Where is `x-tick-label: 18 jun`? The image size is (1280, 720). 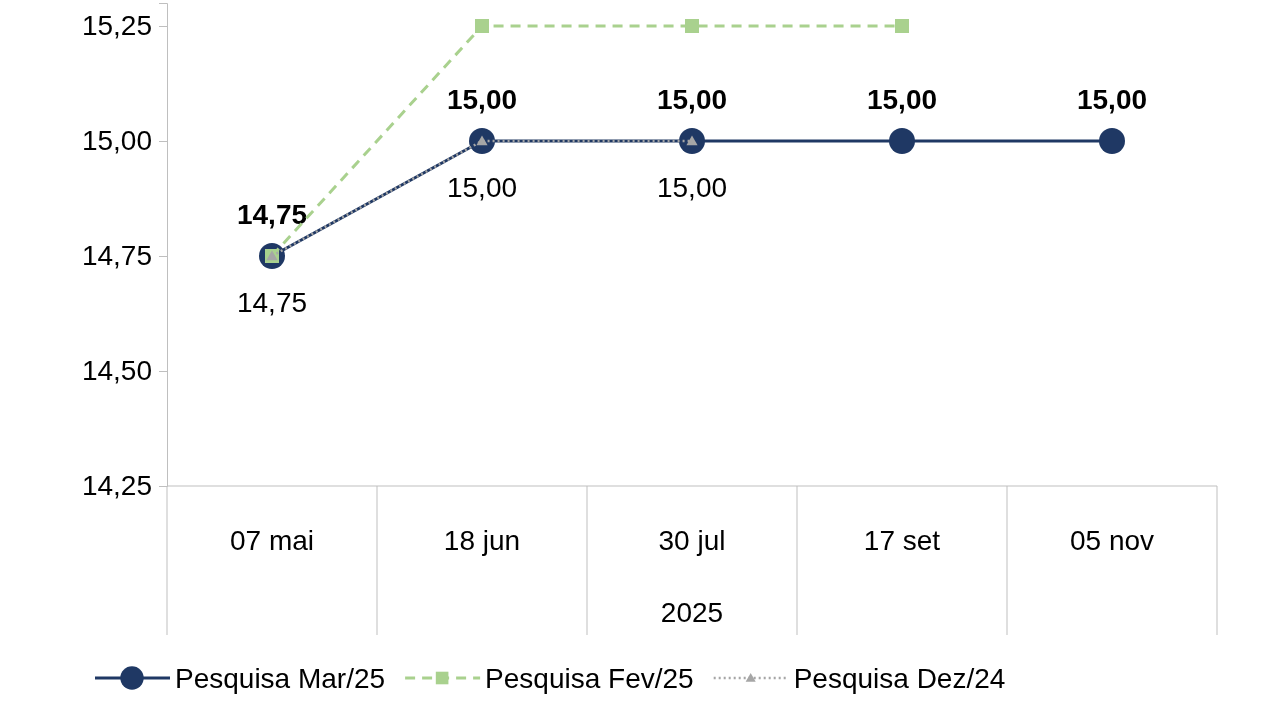
x-tick-label: 18 jun is located at coordinates (482, 540).